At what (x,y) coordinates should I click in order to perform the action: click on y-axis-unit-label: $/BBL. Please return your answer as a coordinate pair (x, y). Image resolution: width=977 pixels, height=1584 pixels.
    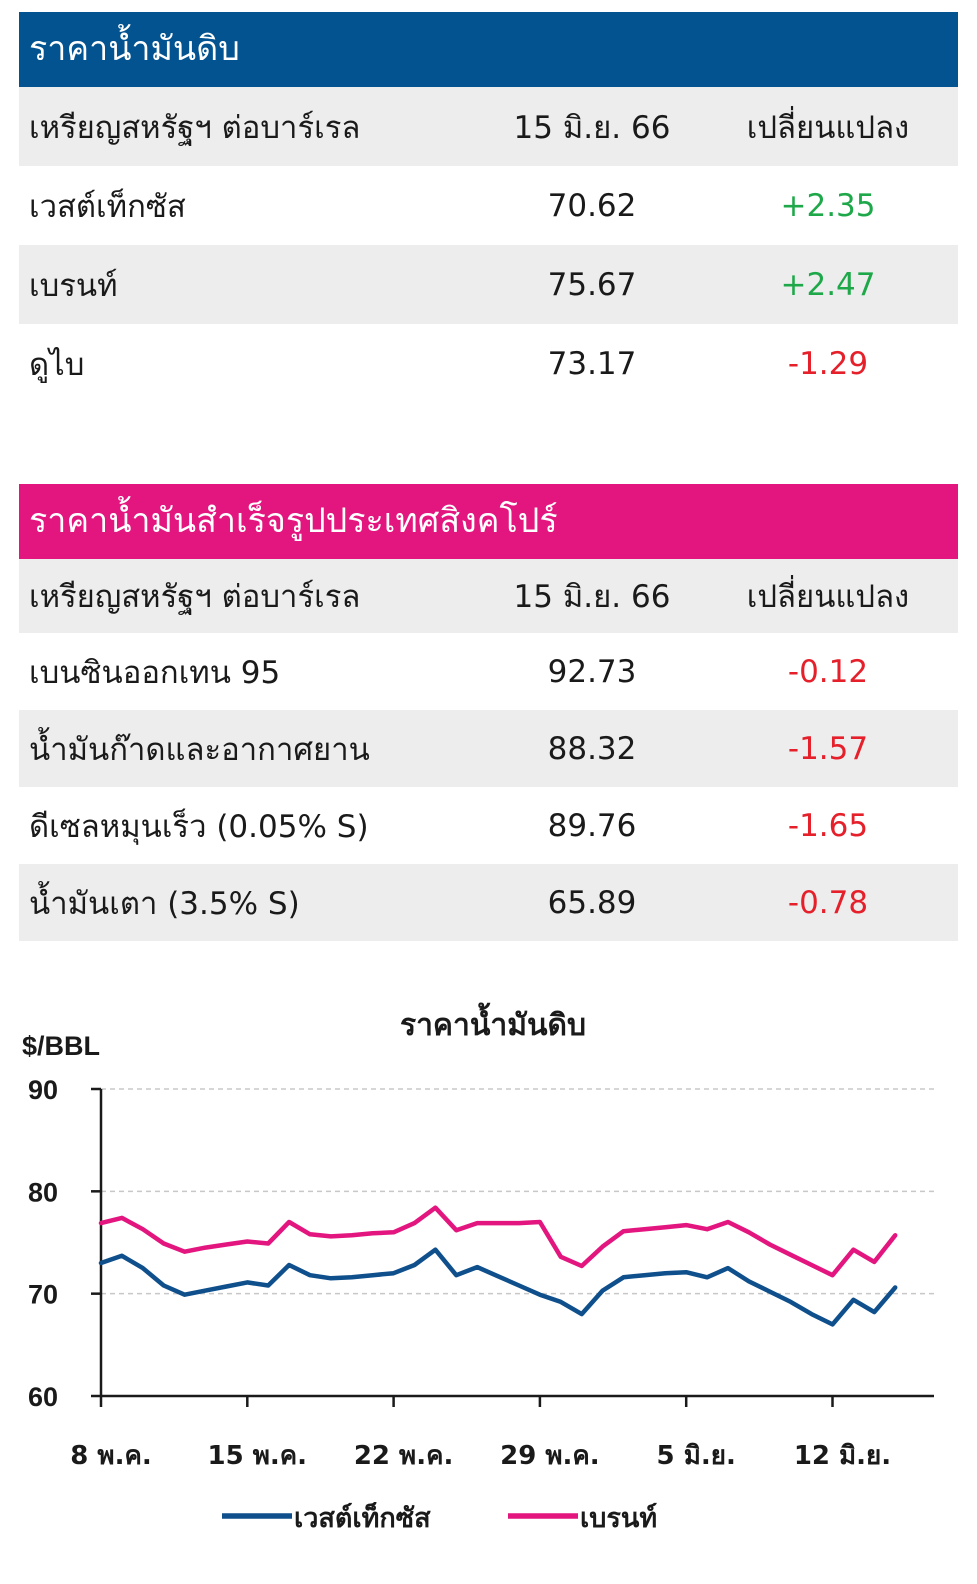
    Looking at the image, I should click on (61, 1046).